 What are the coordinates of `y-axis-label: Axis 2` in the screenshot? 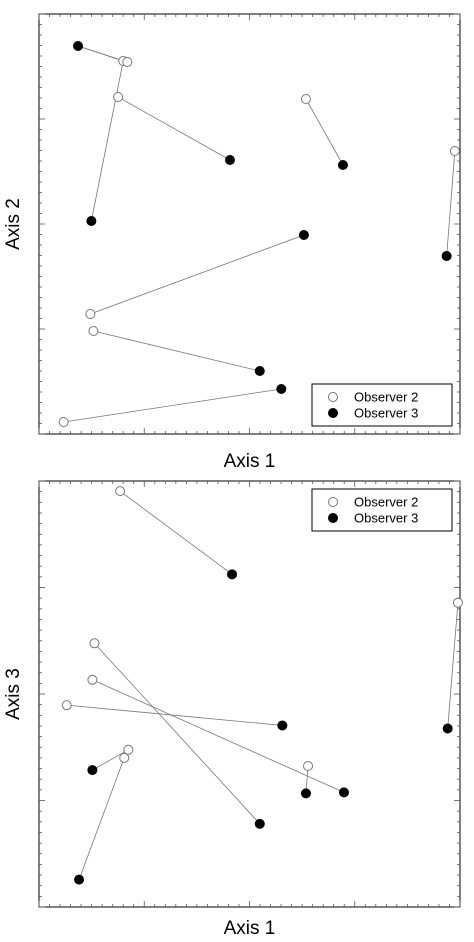 It's located at (13, 224).